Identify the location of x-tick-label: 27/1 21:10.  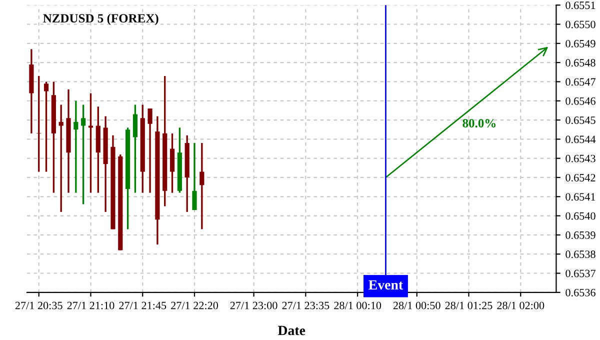
(90, 306).